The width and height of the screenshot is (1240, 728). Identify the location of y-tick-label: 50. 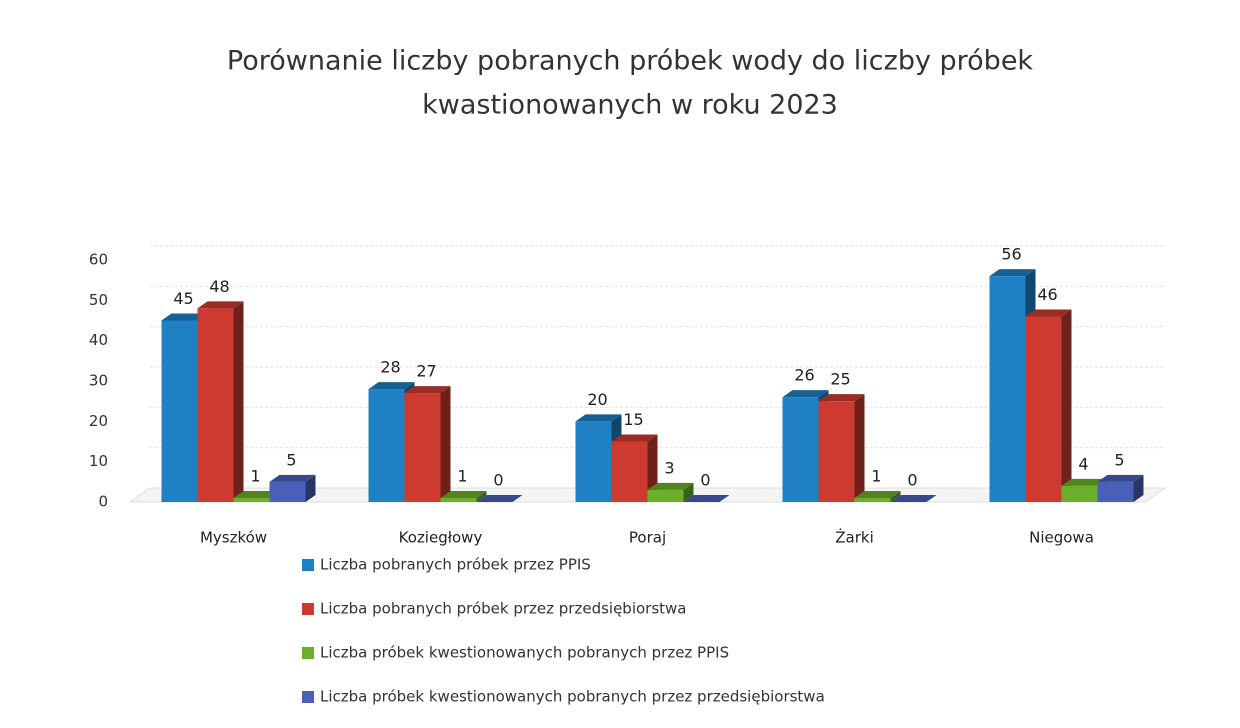
(98, 300).